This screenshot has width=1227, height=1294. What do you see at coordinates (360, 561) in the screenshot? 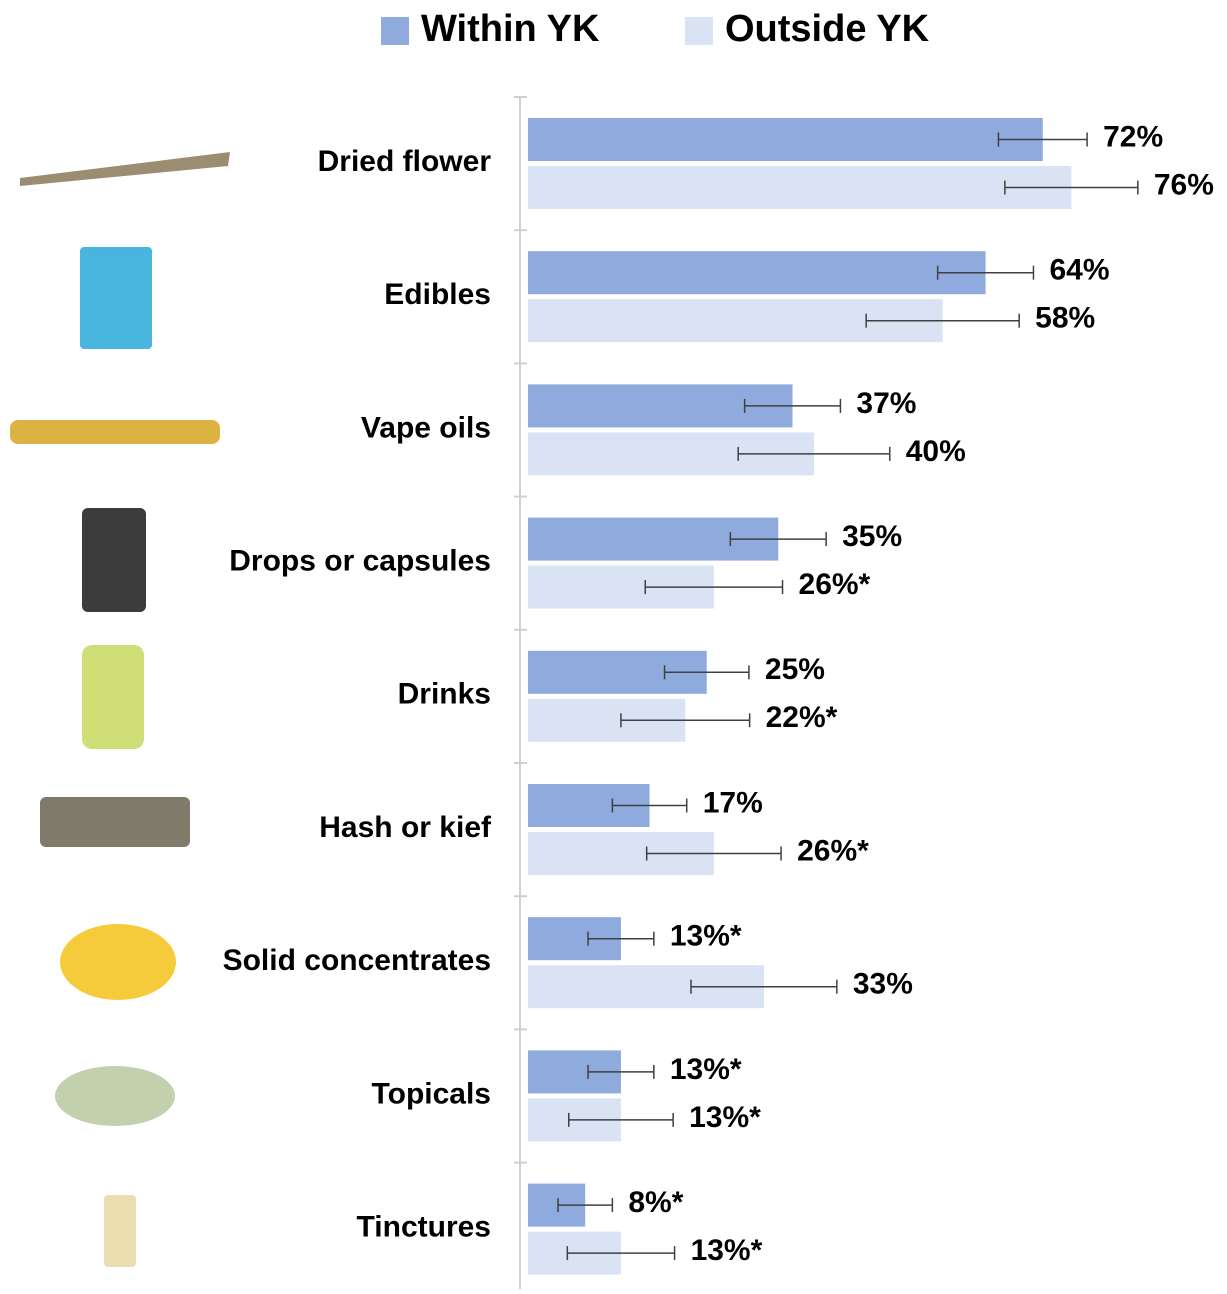
I see `category-label: Drops or capsules` at bounding box center [360, 561].